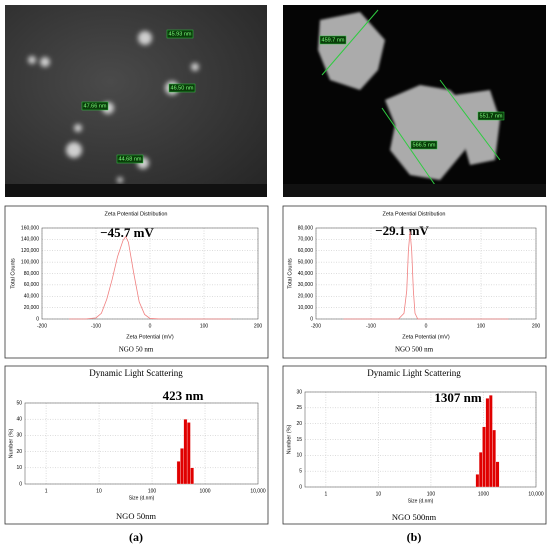  I want to click on y-tick-label: 25, so click(299, 408).